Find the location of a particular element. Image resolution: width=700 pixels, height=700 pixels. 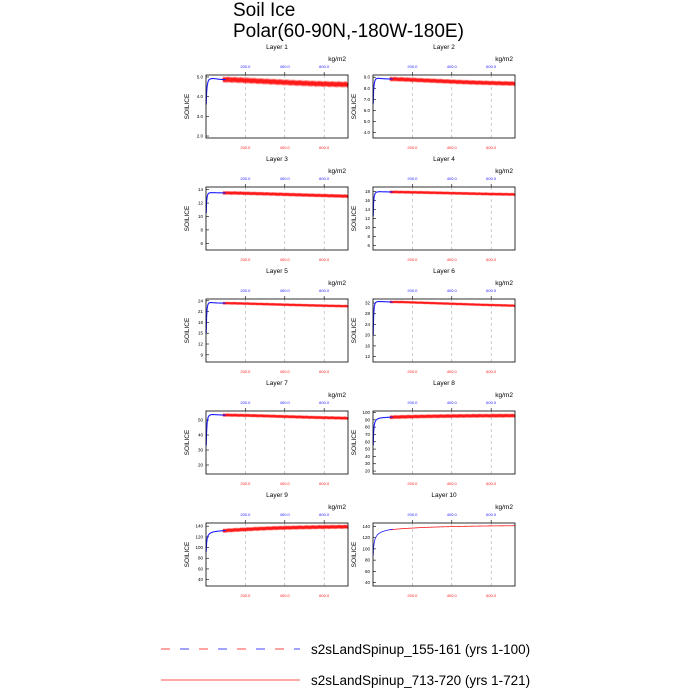

panel-title: Layer 6 is located at coordinates (444, 271).